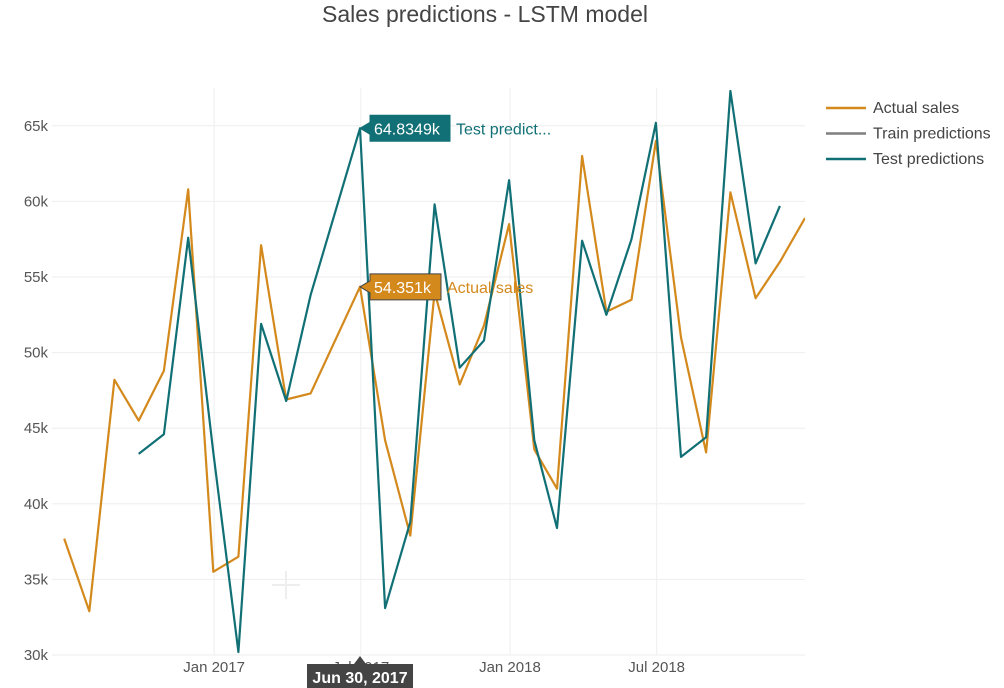  I want to click on y-tick-label: 65k, so click(36, 126).